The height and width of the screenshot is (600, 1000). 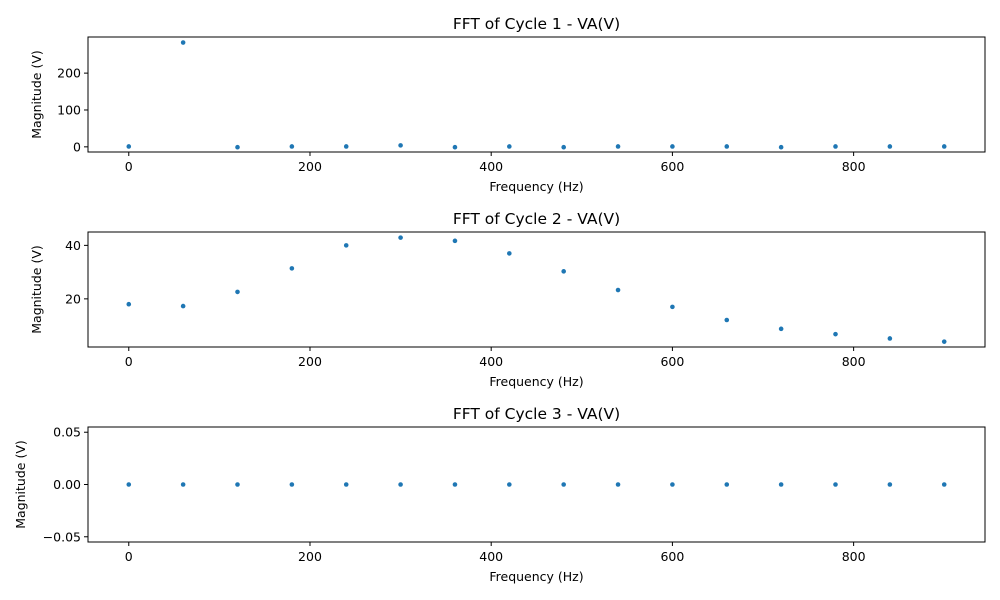 I want to click on y-tick-label: 200, so click(x=69, y=73).